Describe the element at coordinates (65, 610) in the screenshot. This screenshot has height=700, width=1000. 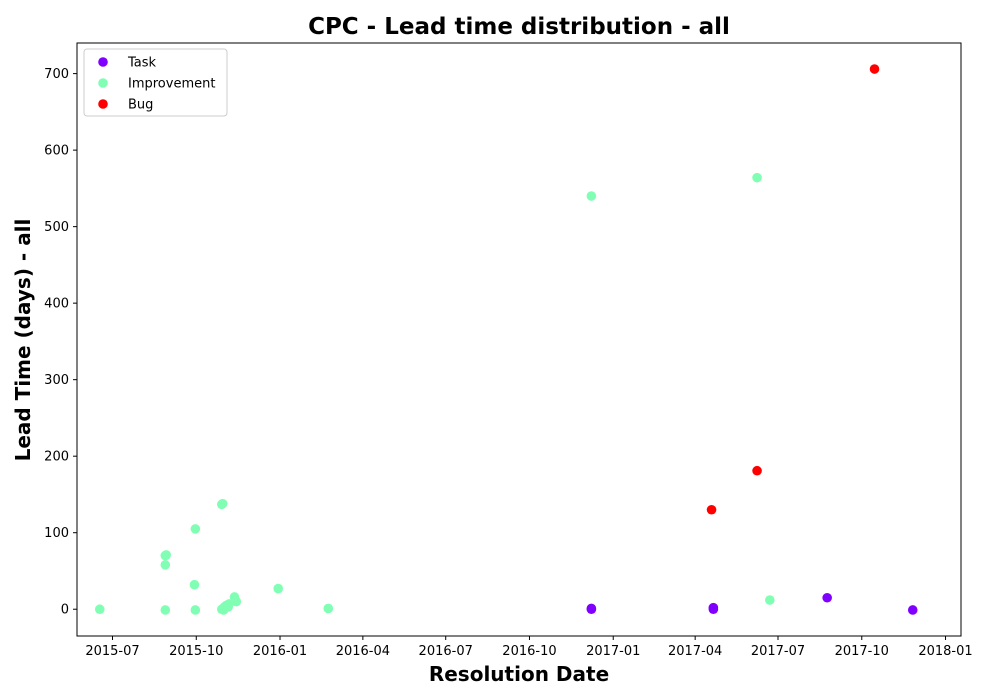
I see `y-tick-label: 0` at that location.